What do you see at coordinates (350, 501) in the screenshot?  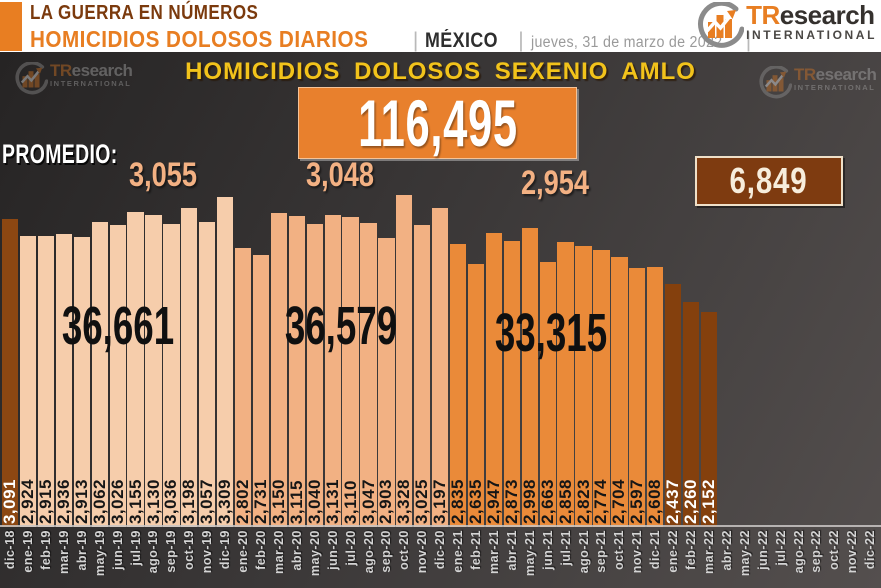 I see `bar-value-label: 3,110` at bounding box center [350, 501].